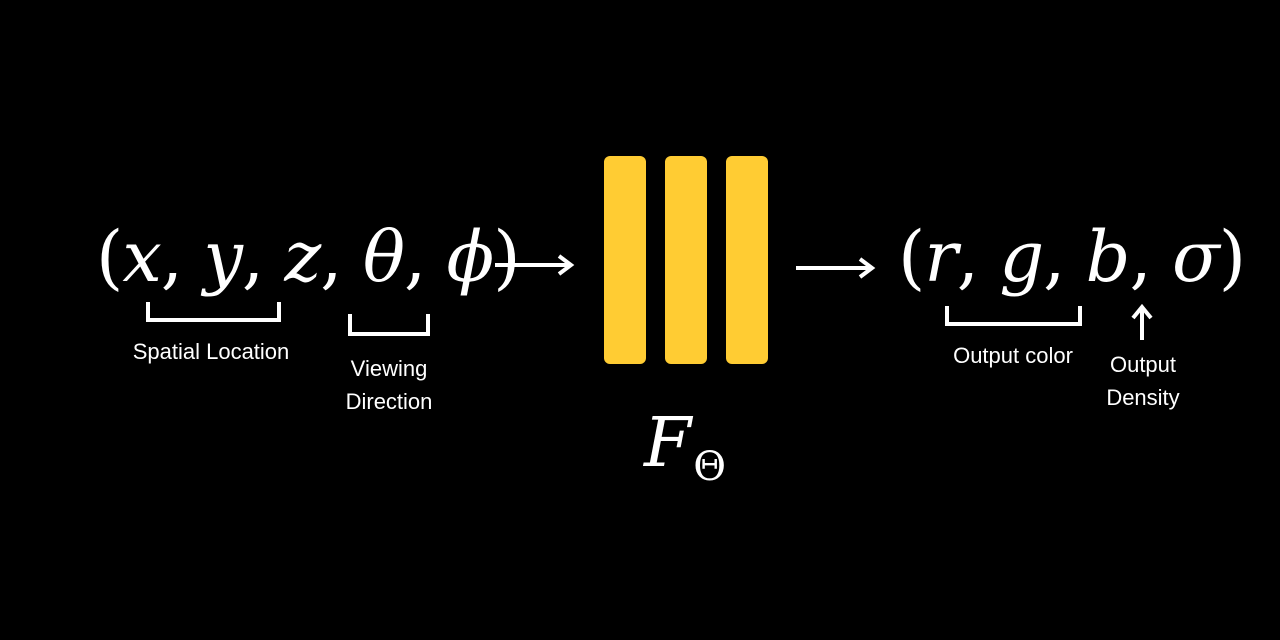  Describe the element at coordinates (389, 325) in the screenshot. I see `viewing-direction-bracket` at that location.